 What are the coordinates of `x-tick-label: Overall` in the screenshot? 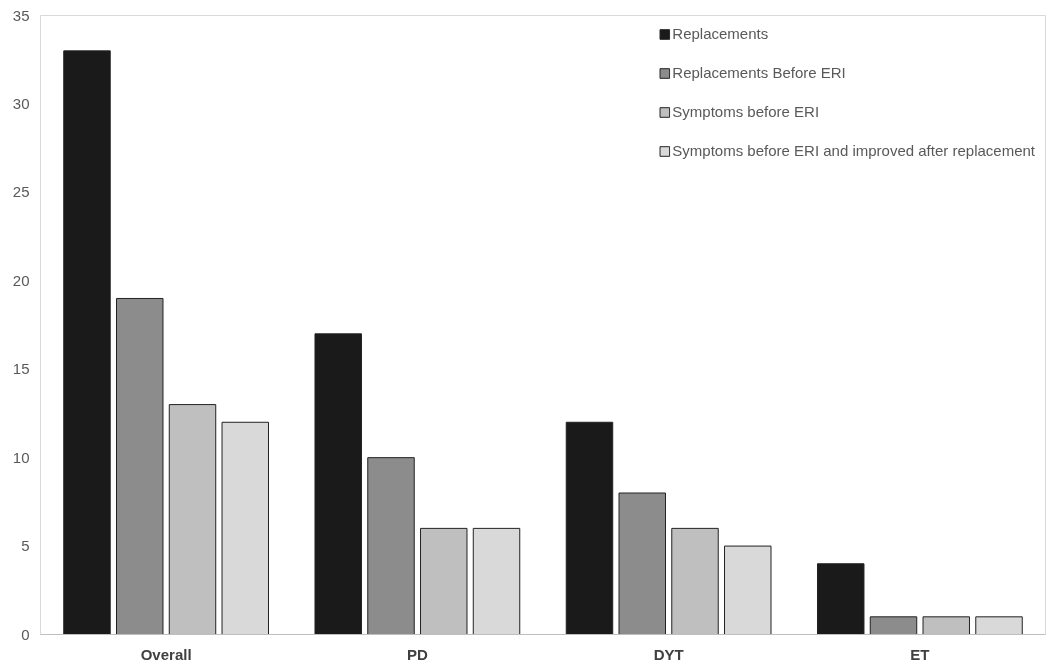 It's located at (166, 654).